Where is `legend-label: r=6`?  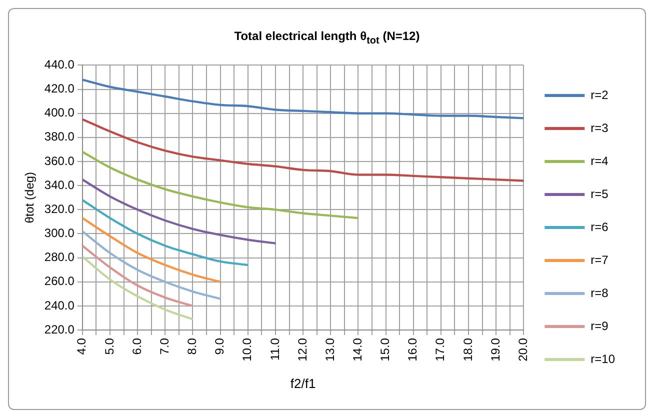
legend-label: r=6 is located at coordinates (599, 227).